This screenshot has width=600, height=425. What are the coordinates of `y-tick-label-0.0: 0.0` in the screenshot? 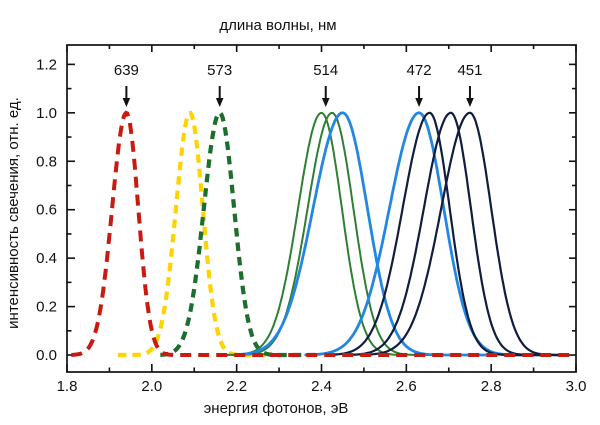 It's located at (46, 355).